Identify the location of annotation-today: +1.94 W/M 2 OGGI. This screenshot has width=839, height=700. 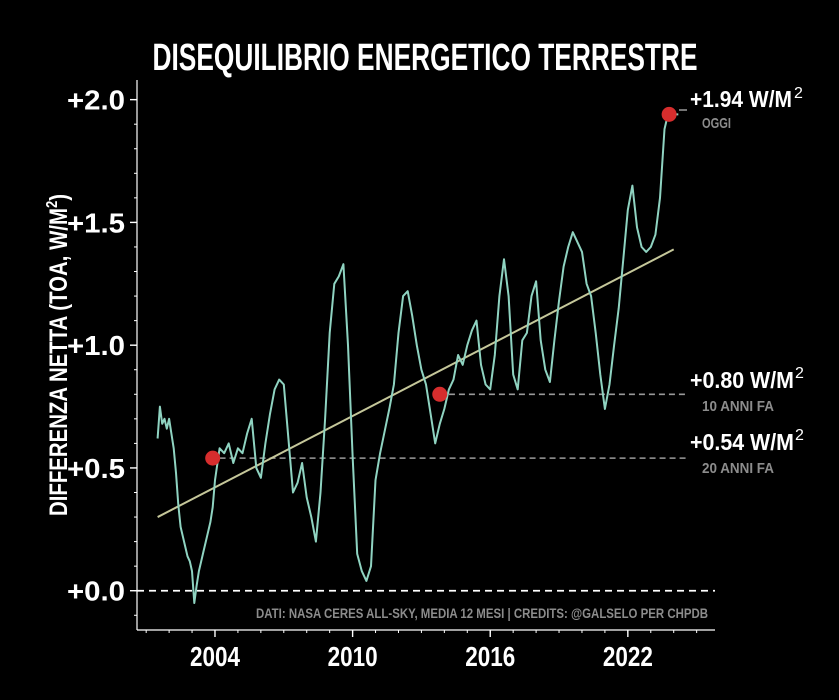
(741, 108).